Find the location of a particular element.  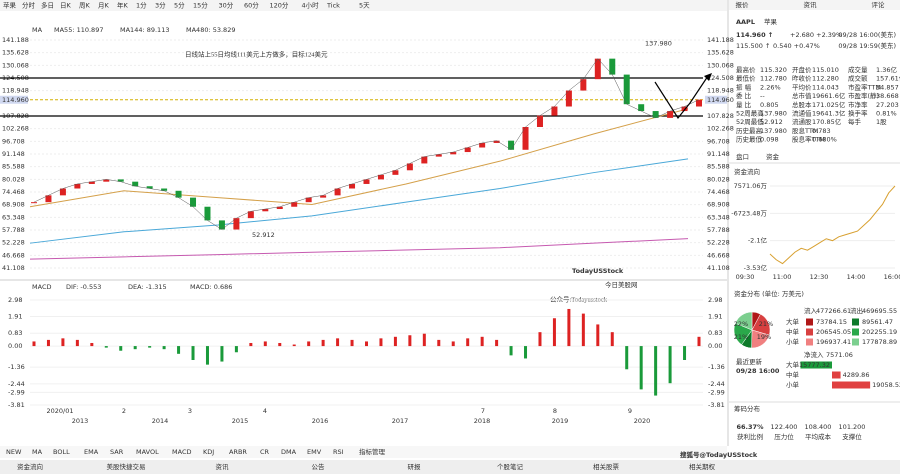

toolbar-item: 30分 is located at coordinates (226, 5).